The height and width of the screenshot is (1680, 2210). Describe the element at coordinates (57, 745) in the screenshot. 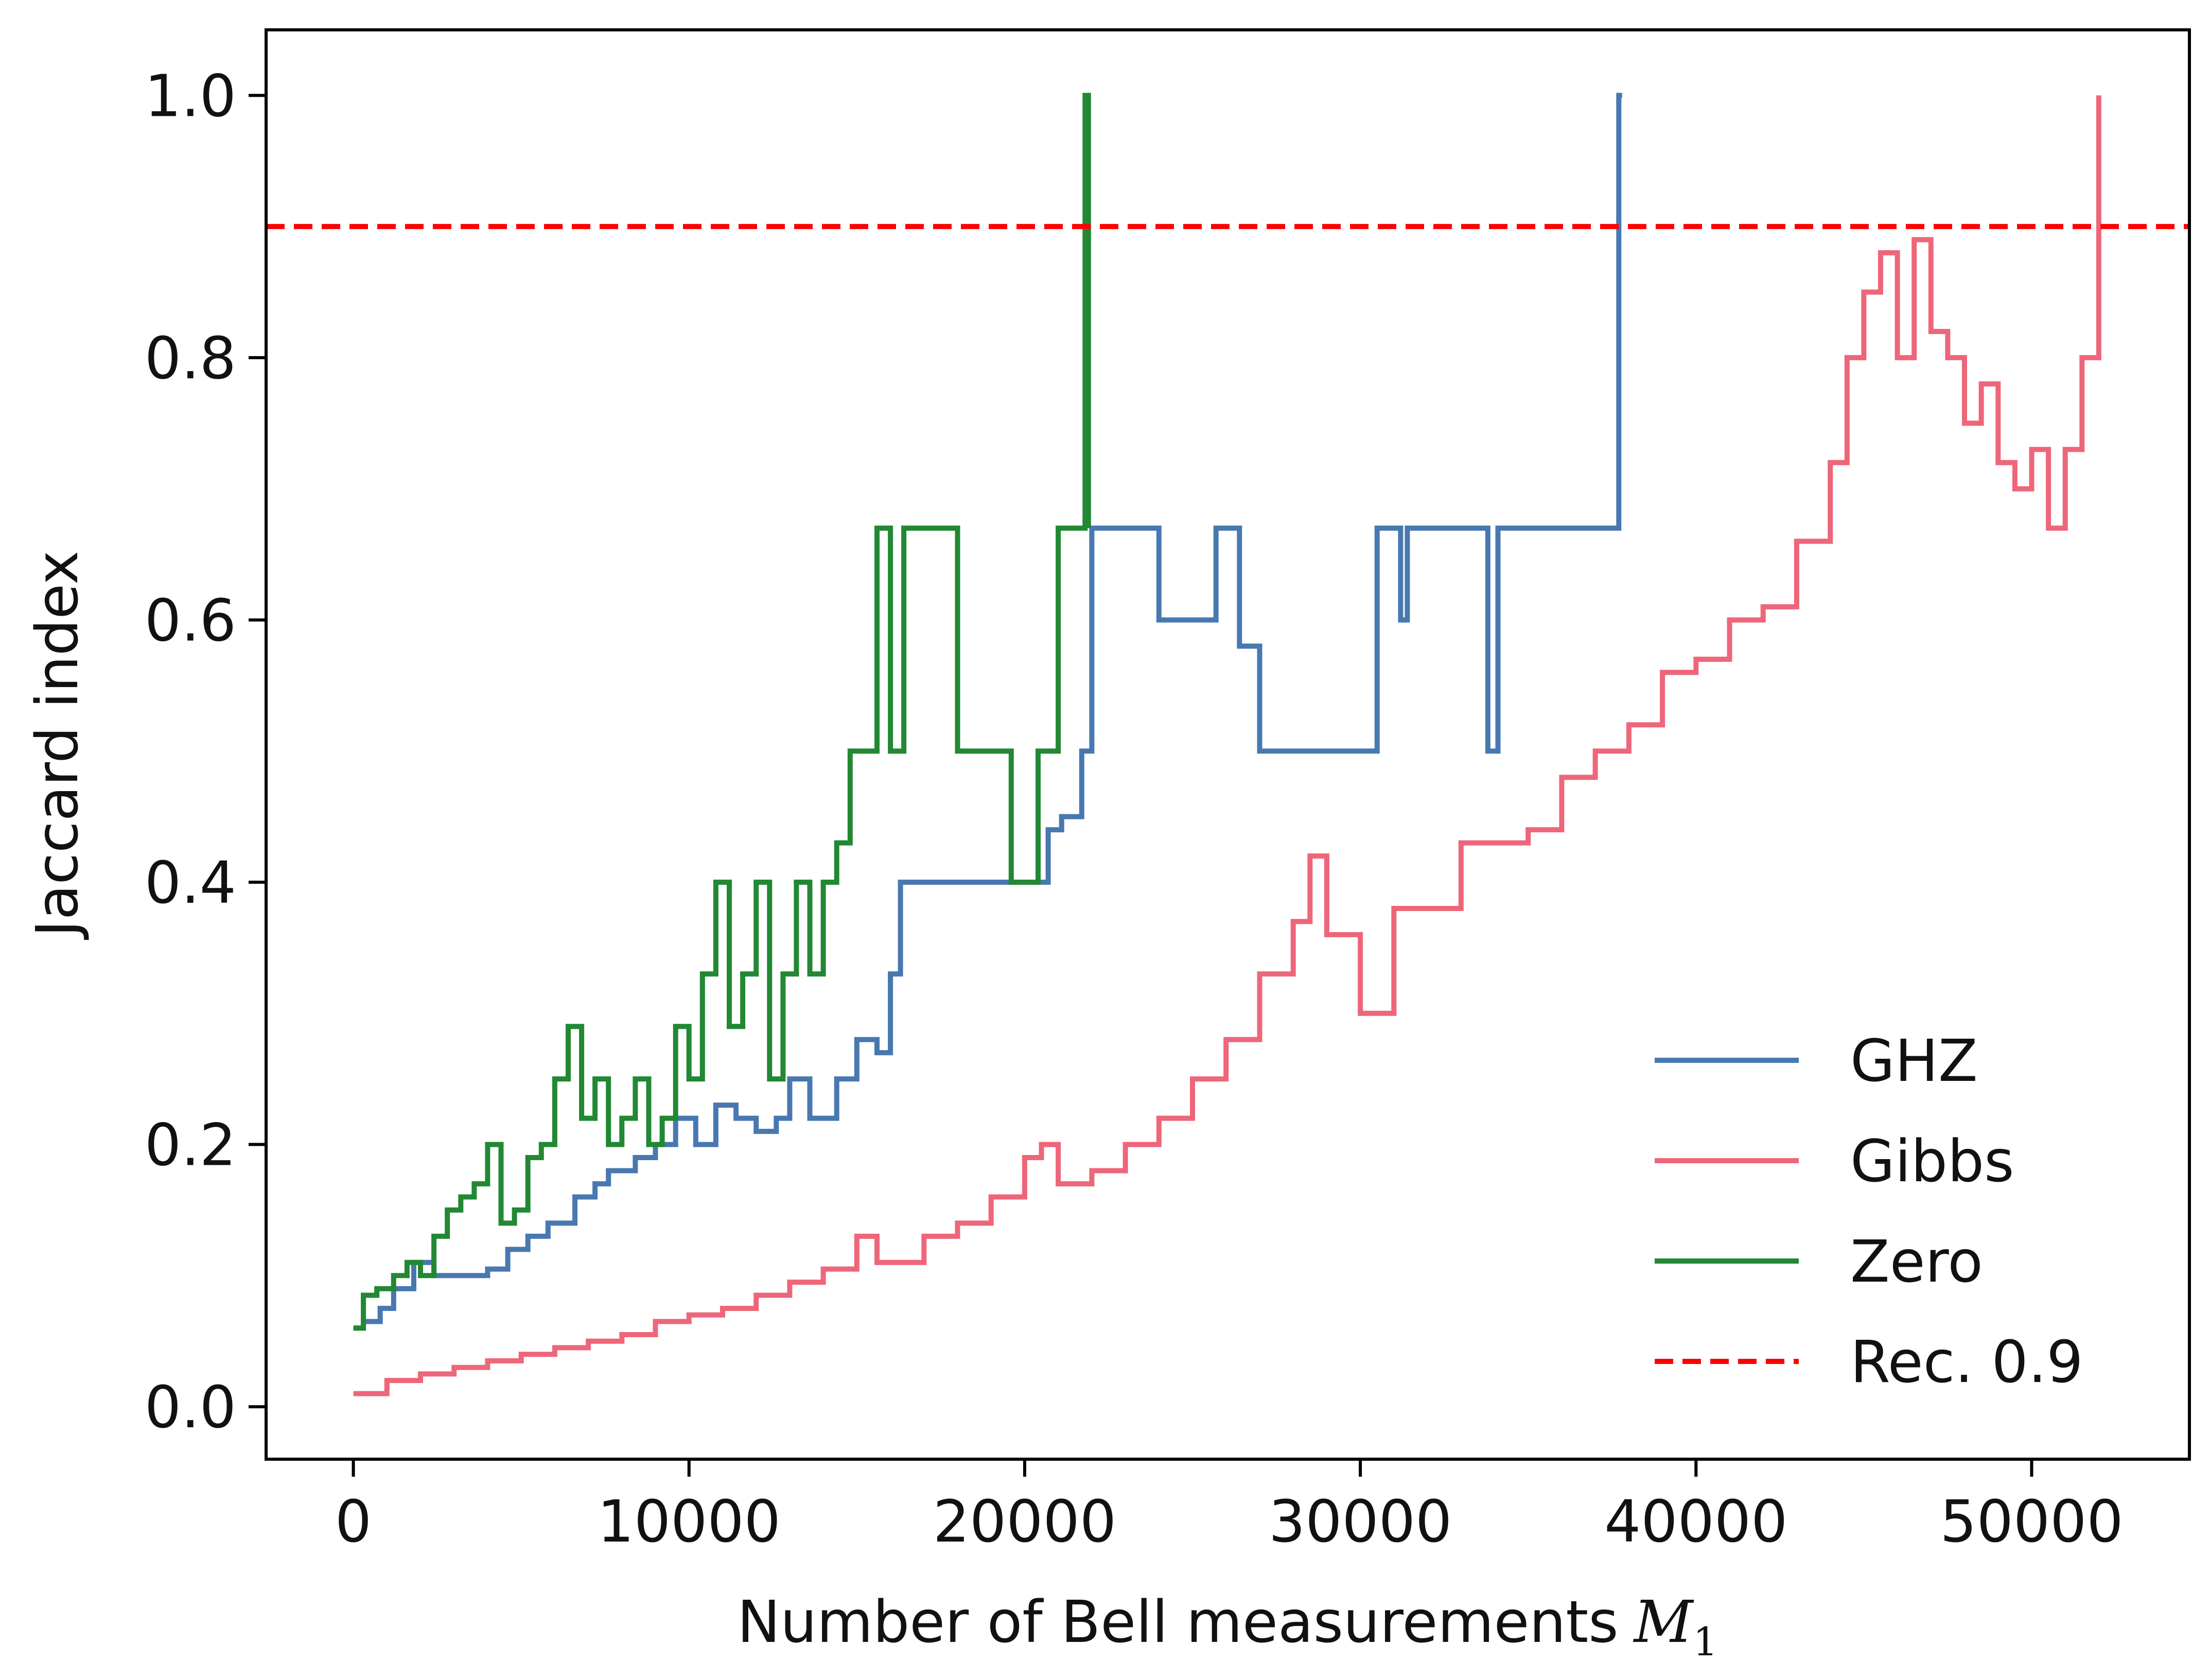

I see `y-axis-label: Jaccard index` at that location.